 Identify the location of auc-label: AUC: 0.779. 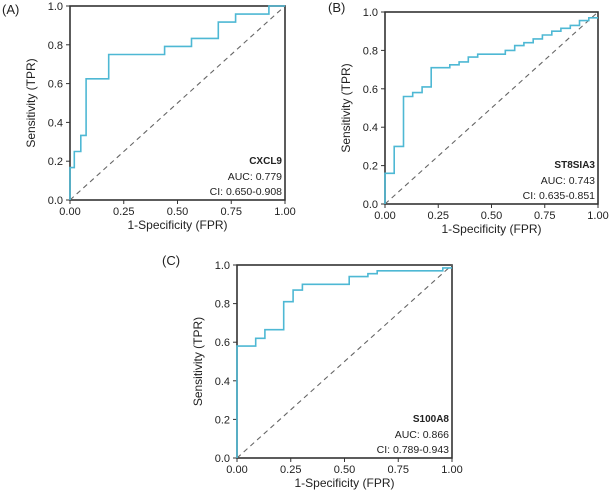
(255, 177).